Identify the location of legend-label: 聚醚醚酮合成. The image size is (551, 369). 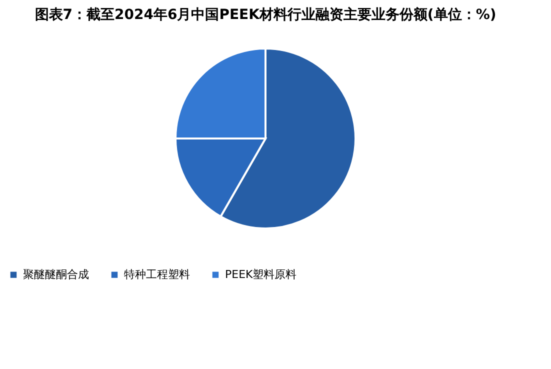
(56, 274).